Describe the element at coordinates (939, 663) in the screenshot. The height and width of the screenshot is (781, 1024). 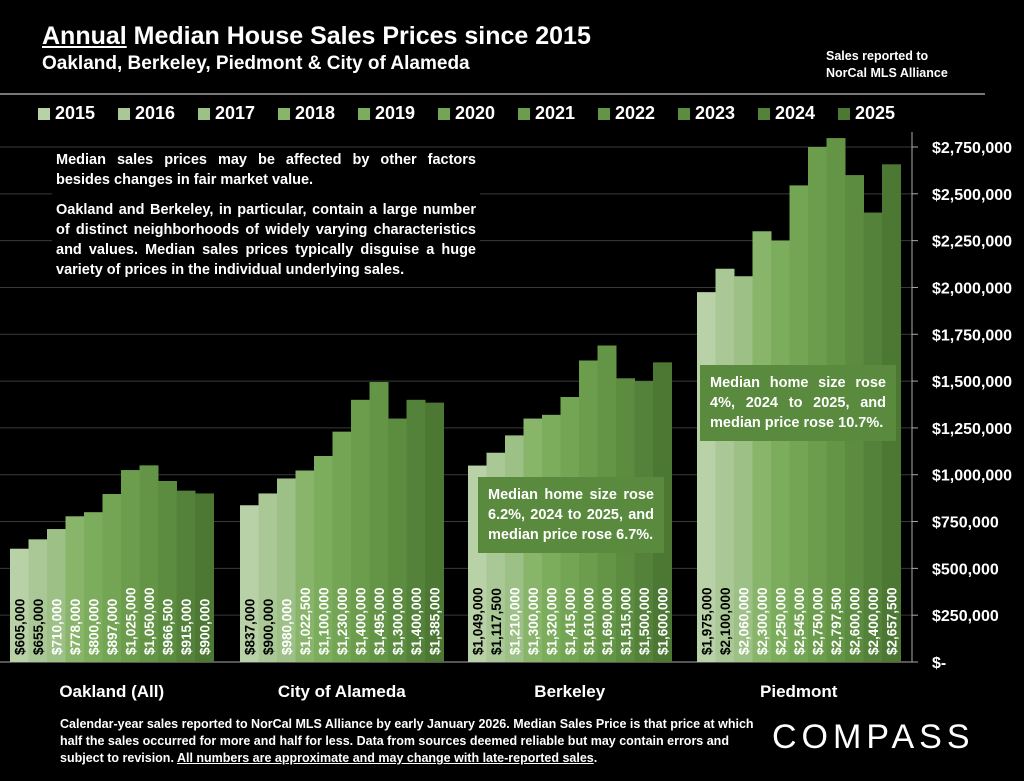
I see `y-tick-label: $-` at that location.